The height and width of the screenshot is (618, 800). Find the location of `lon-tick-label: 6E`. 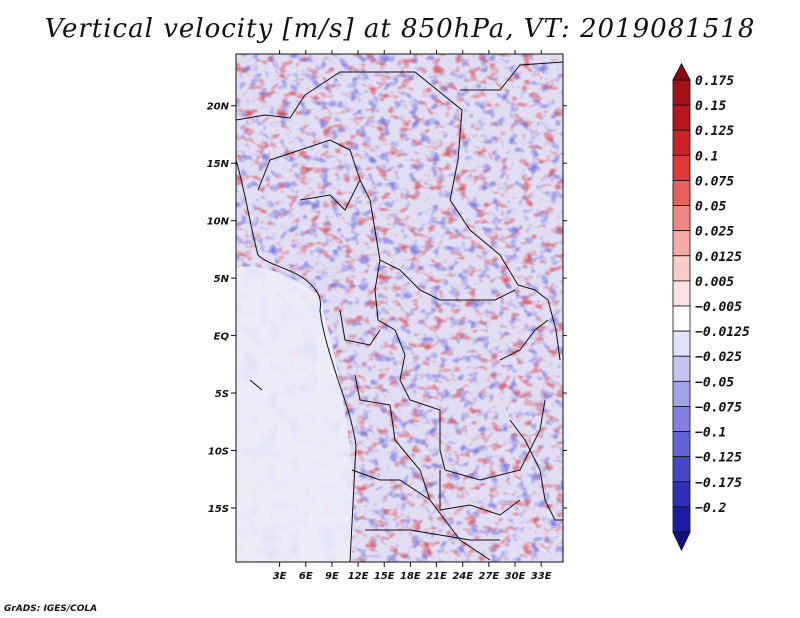

lon-tick-label: 6E is located at coordinates (306, 576).